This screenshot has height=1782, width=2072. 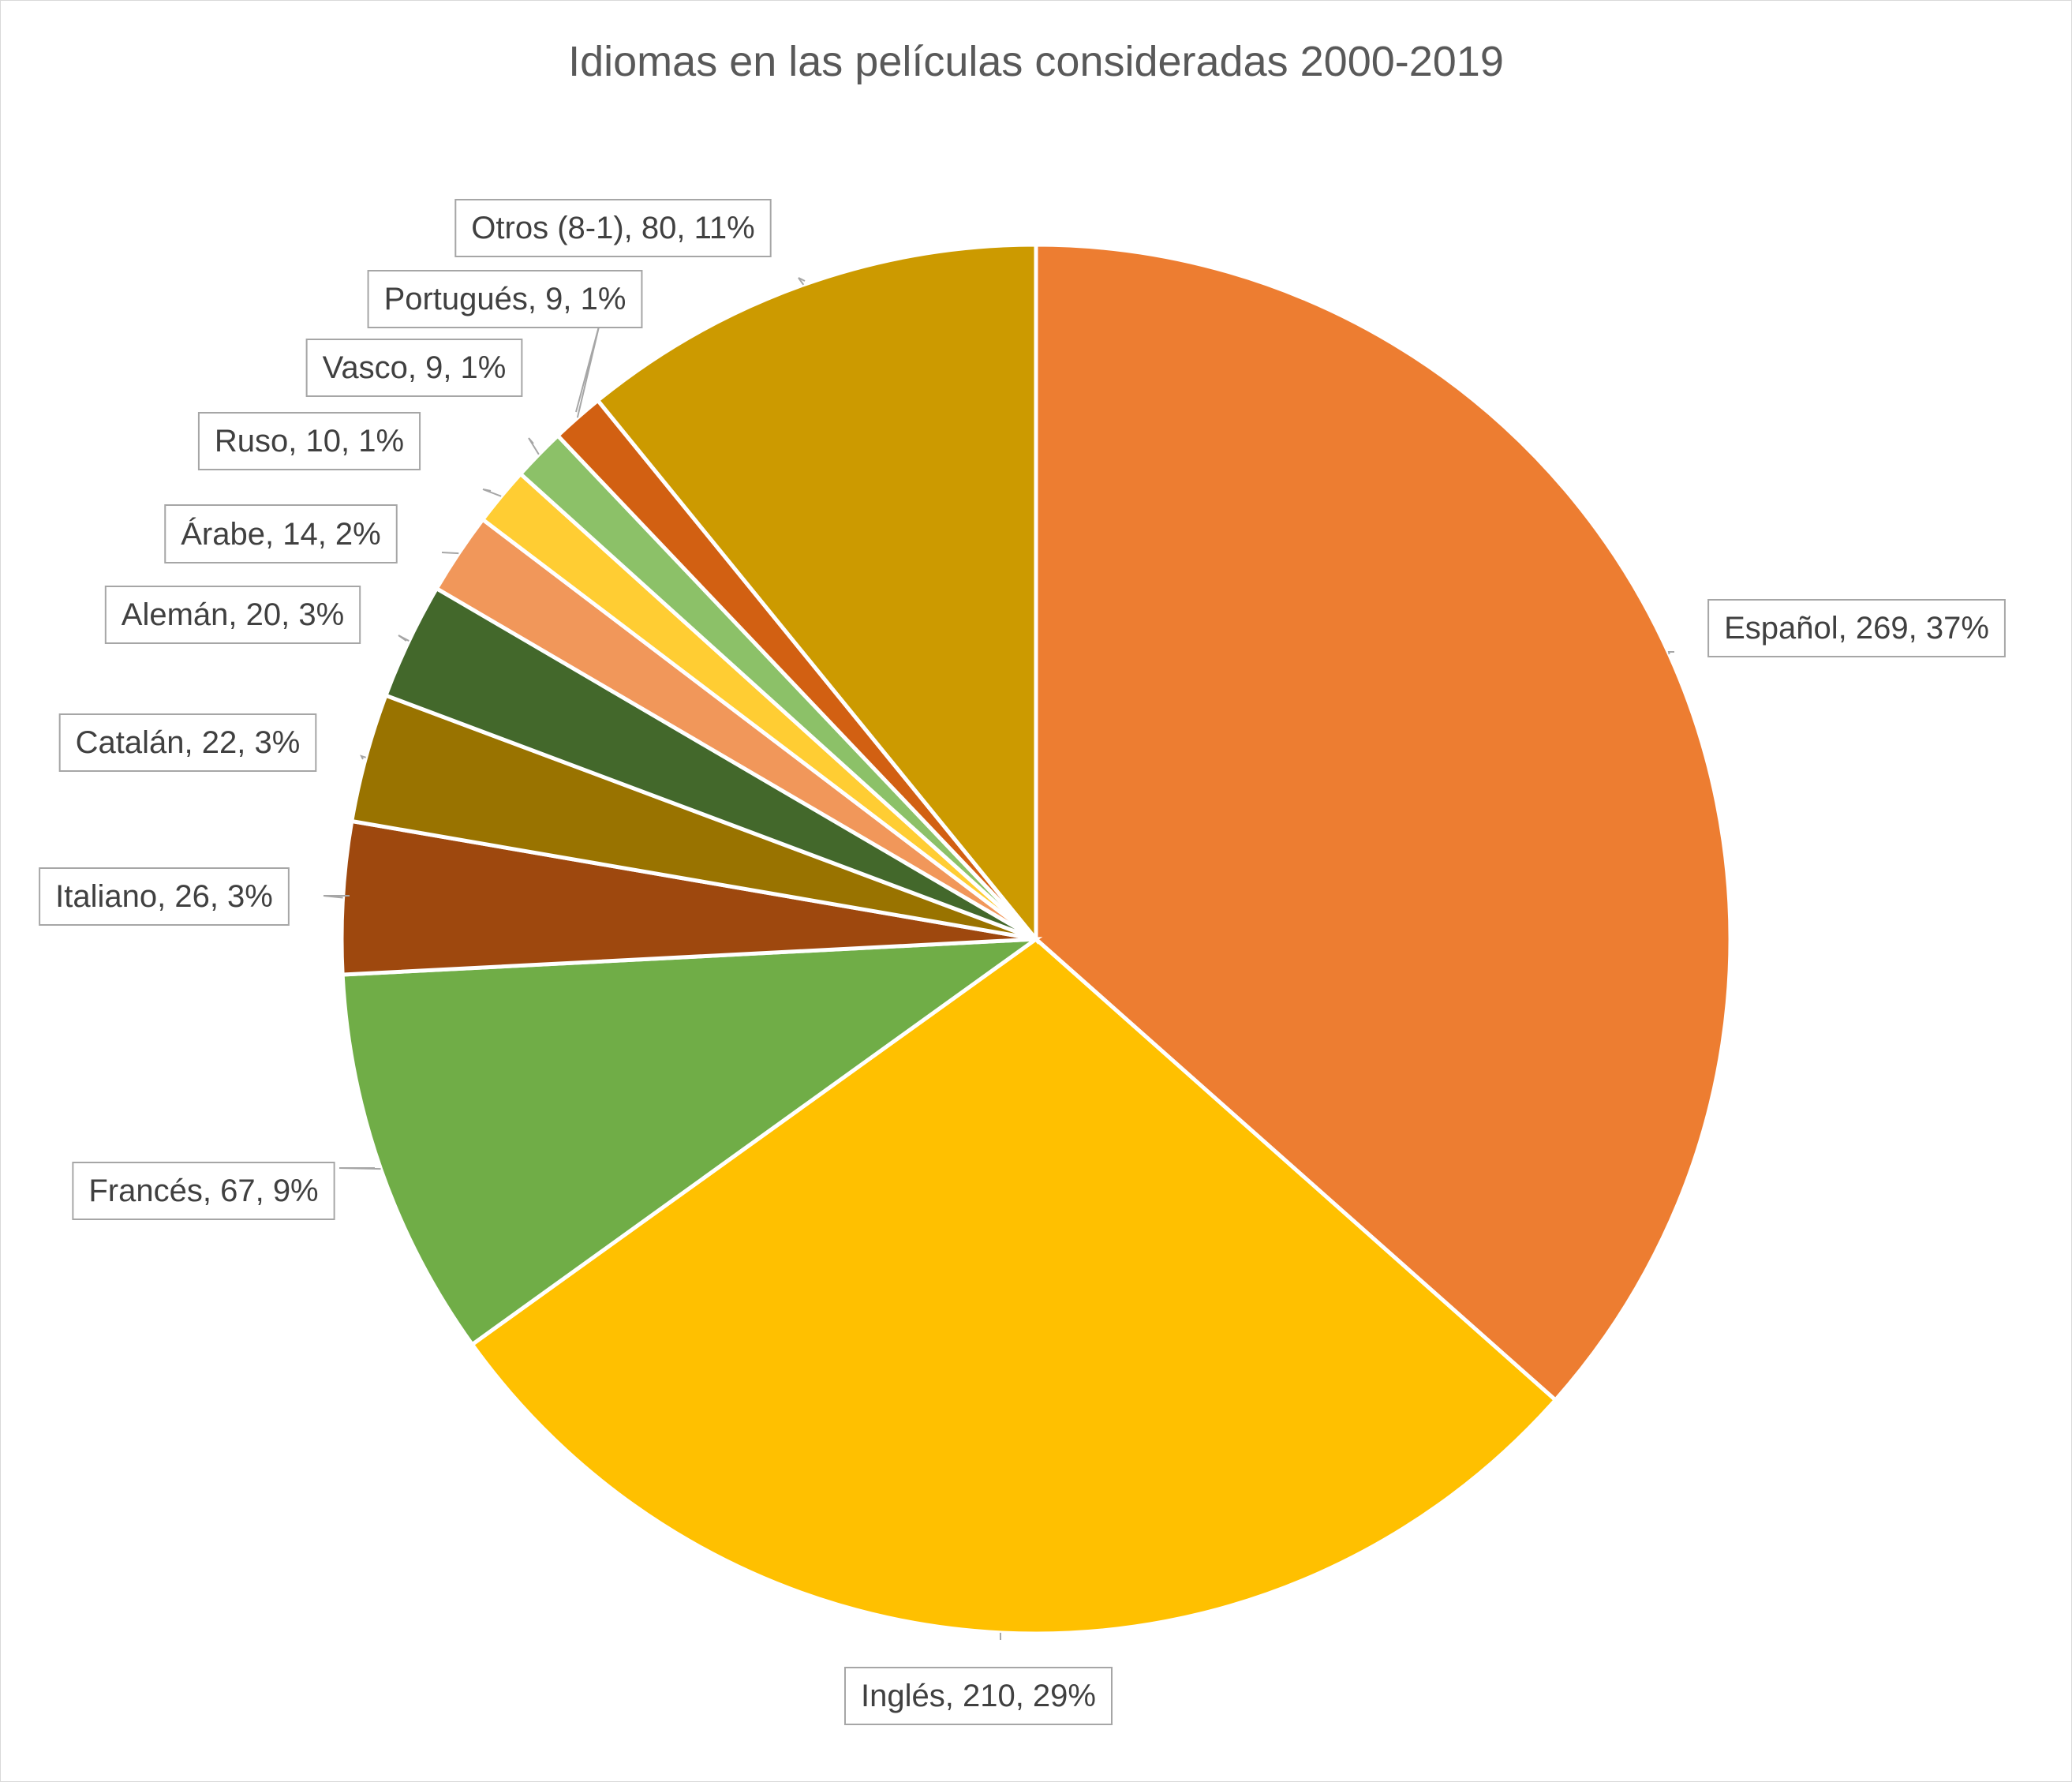 I want to click on data-label-text: Árabe, 14, 2%, so click(x=281, y=534).